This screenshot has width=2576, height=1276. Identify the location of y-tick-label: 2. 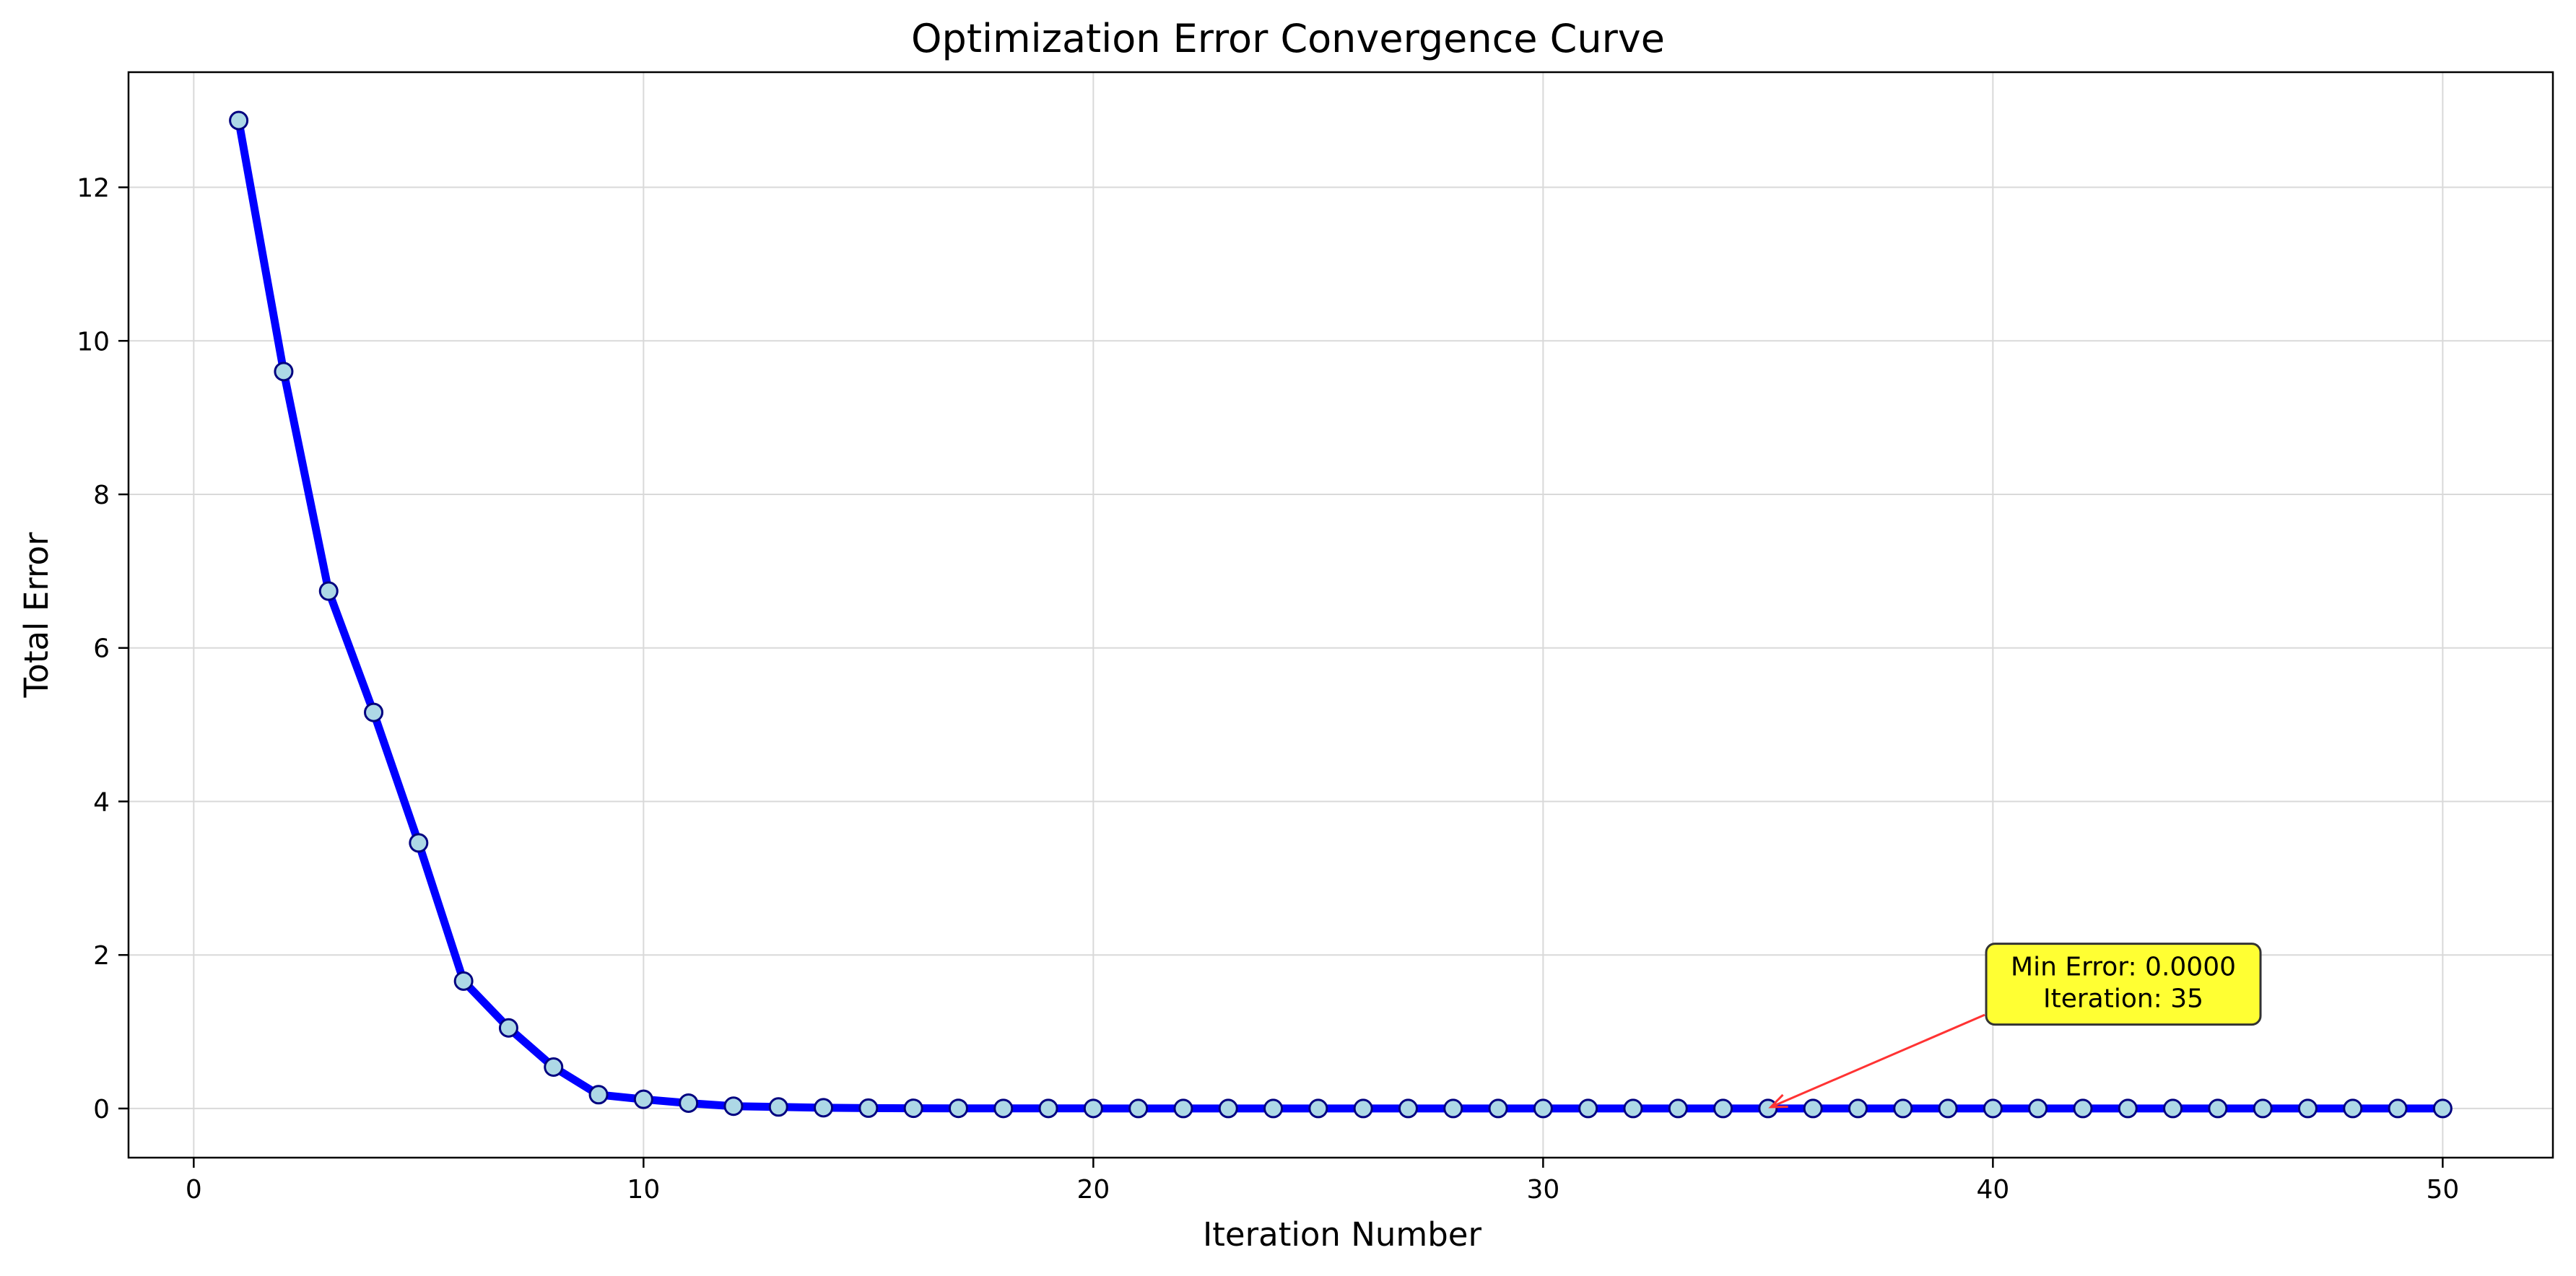
(101, 956).